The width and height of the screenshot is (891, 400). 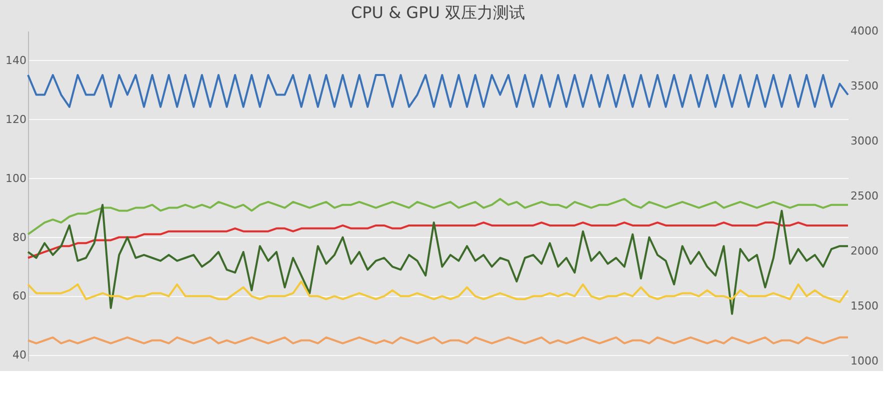 What do you see at coordinates (864, 306) in the screenshot?
I see `y2-tick-label: 1500` at bounding box center [864, 306].